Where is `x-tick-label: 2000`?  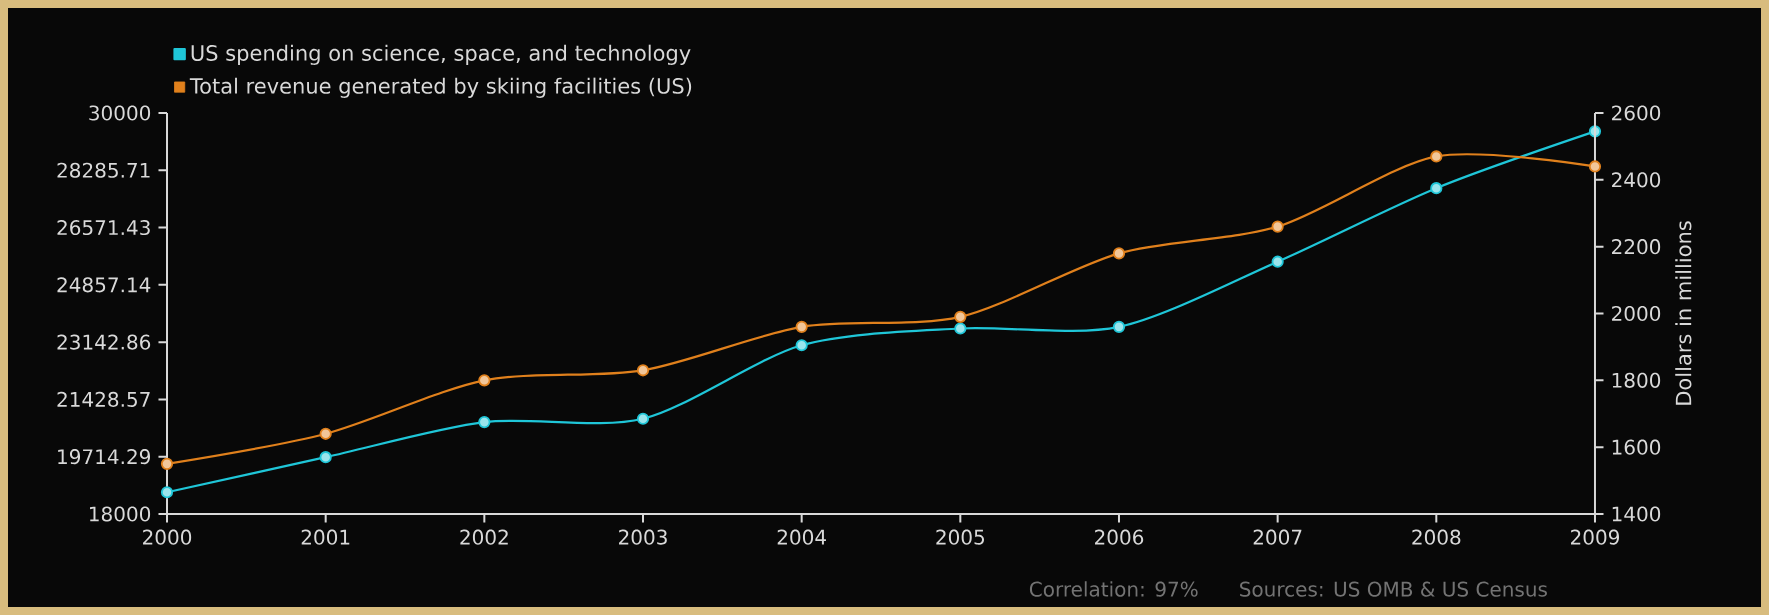 x-tick-label: 2000 is located at coordinates (167, 537).